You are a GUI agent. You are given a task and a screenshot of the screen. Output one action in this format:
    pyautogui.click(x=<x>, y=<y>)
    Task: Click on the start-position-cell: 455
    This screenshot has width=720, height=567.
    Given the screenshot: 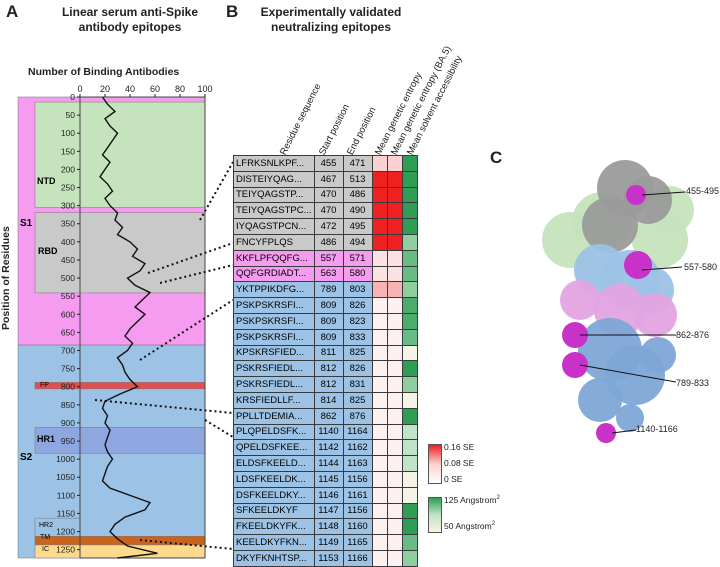 What is the action you would take?
    pyautogui.click(x=328, y=163)
    